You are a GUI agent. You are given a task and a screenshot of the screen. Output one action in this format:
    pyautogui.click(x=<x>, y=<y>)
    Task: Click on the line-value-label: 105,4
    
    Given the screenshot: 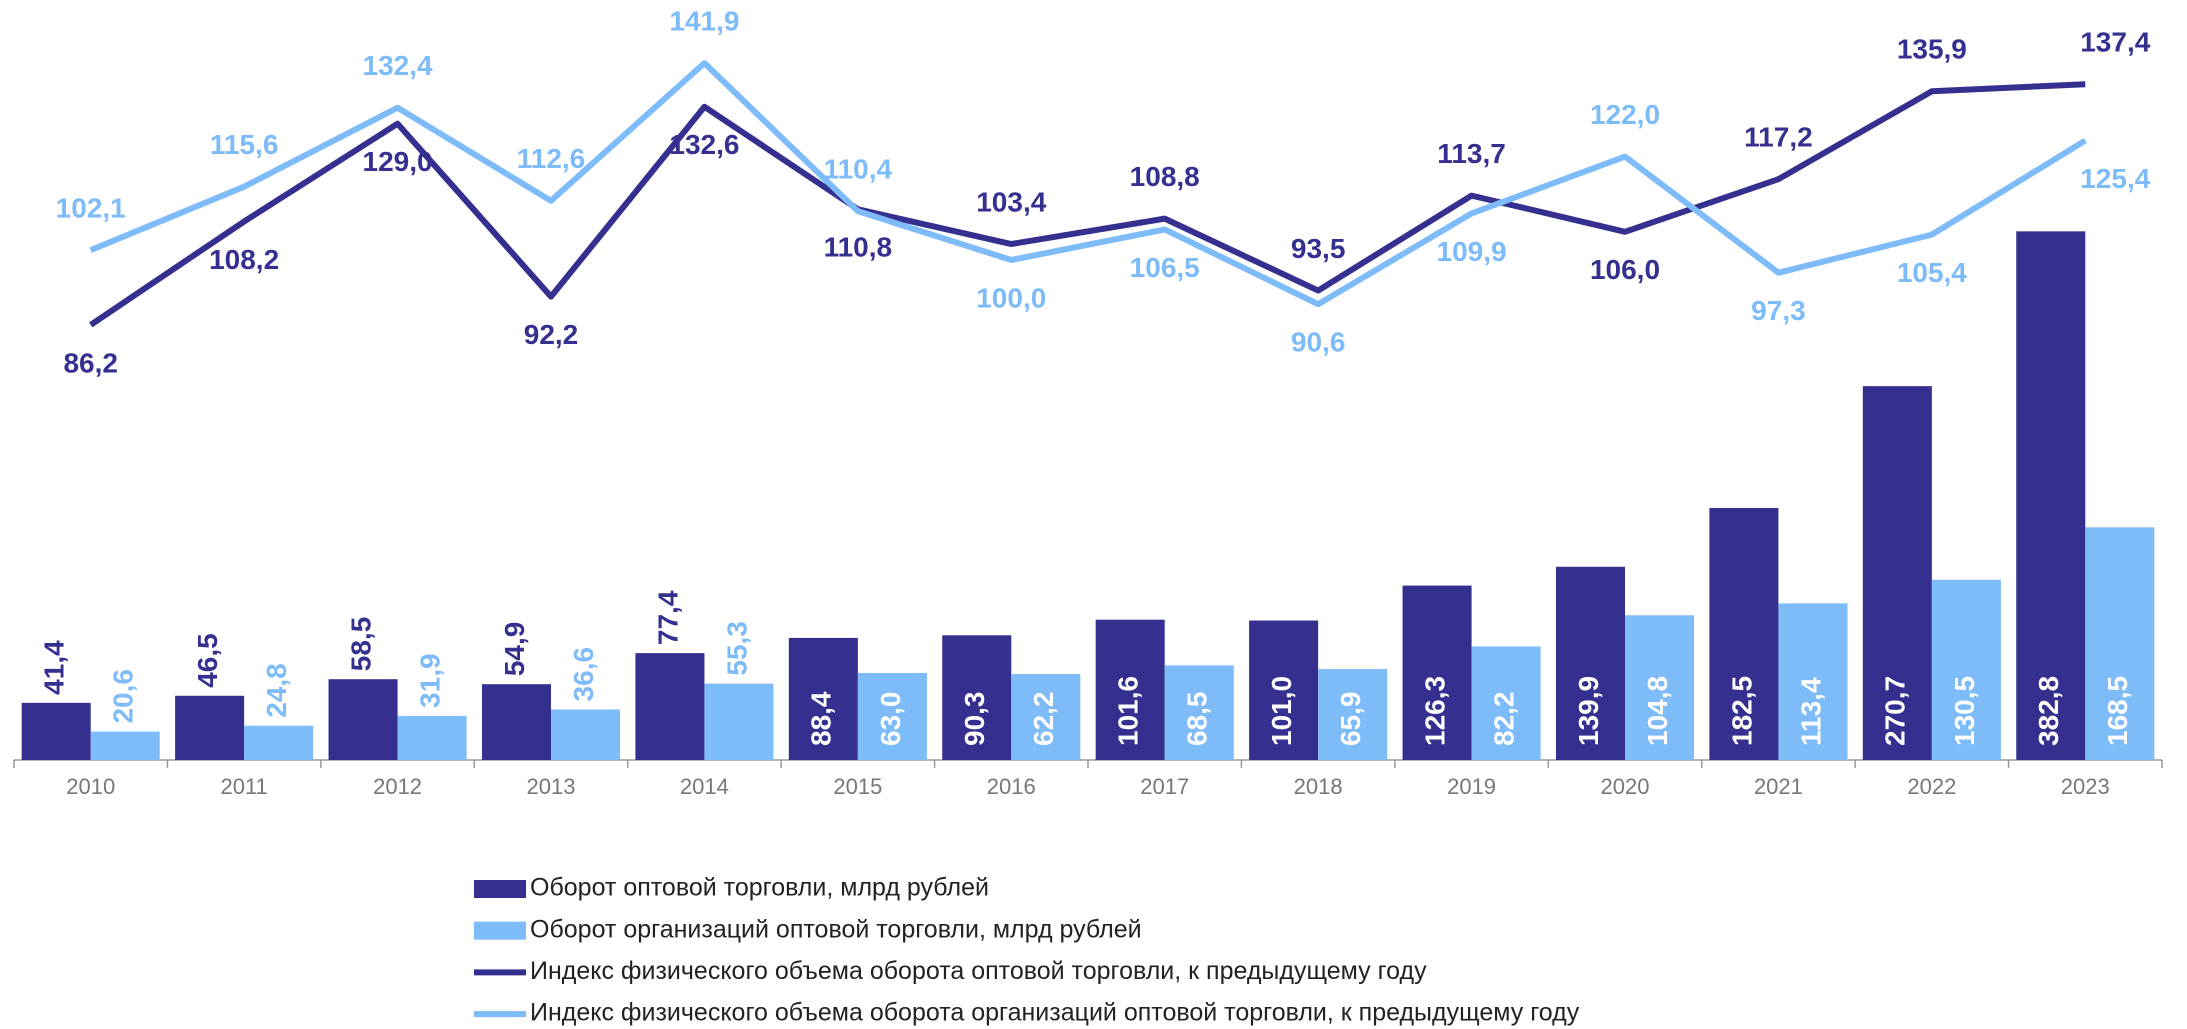 What is the action you would take?
    pyautogui.click(x=1932, y=272)
    